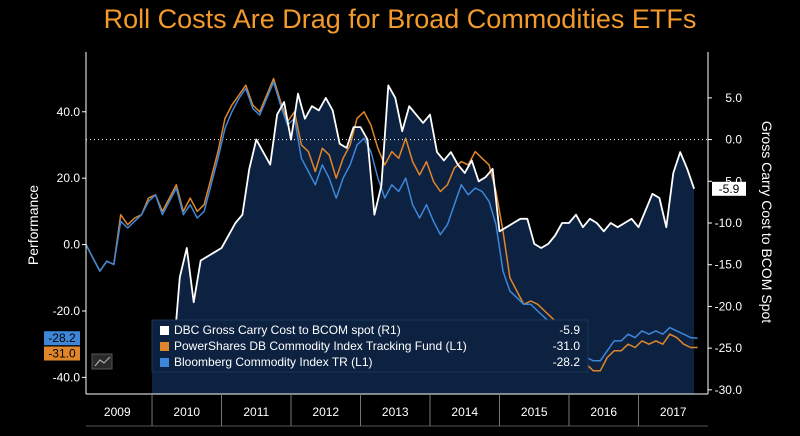 The height and width of the screenshot is (436, 800). Describe the element at coordinates (69, 178) in the screenshot. I see `left-tick-label: 20.0` at that location.